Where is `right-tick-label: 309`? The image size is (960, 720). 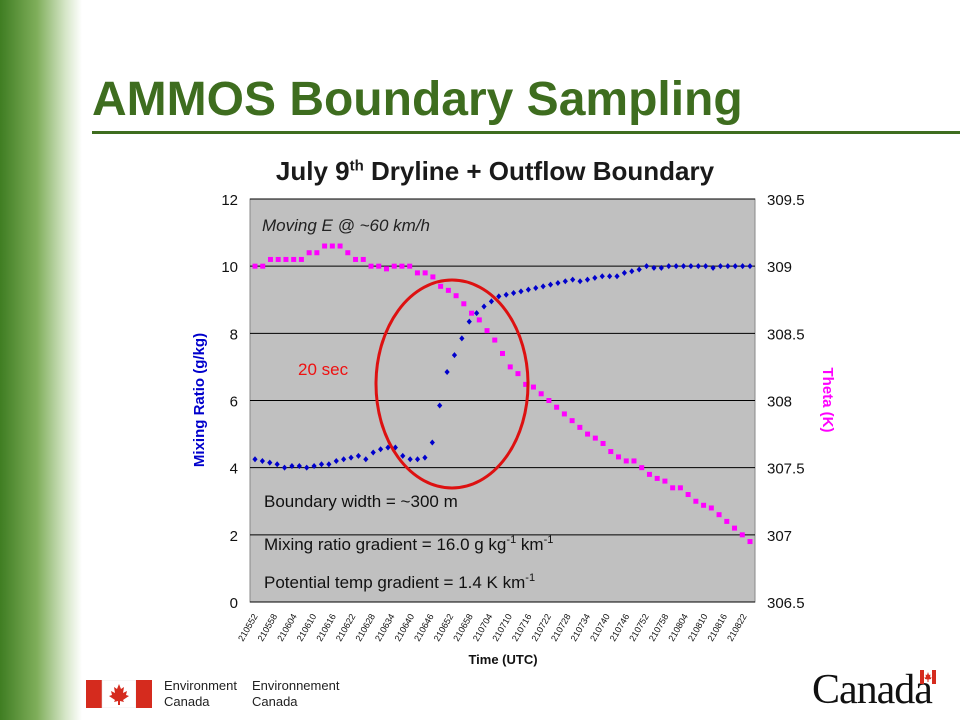 right-tick-label: 309 is located at coordinates (779, 267).